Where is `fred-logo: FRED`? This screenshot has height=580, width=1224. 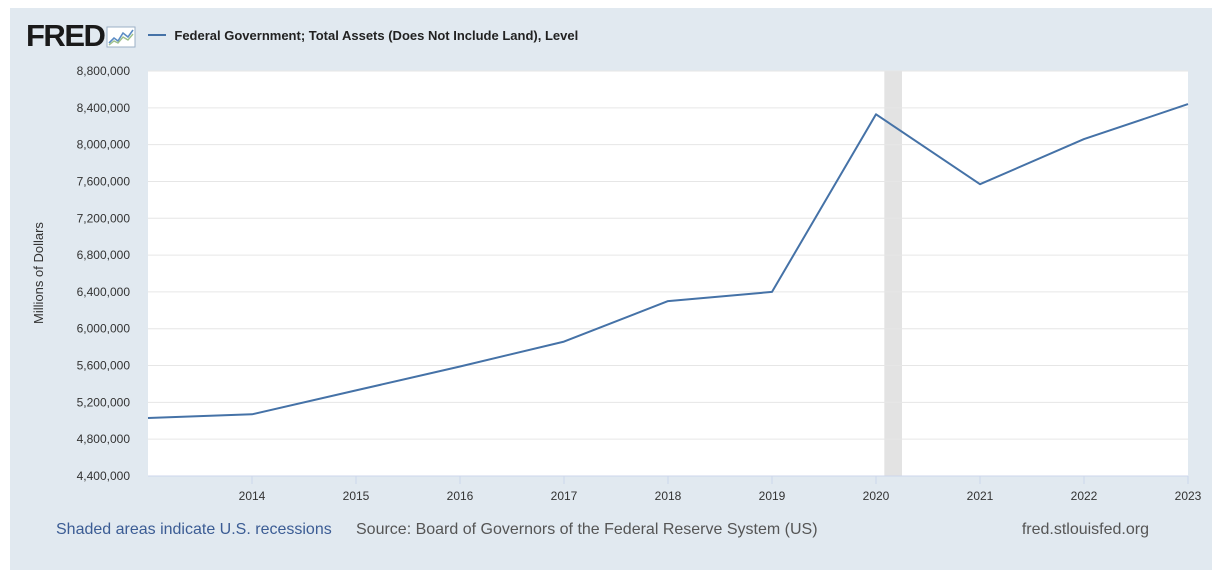
fred-logo: FRED is located at coordinates (66, 35).